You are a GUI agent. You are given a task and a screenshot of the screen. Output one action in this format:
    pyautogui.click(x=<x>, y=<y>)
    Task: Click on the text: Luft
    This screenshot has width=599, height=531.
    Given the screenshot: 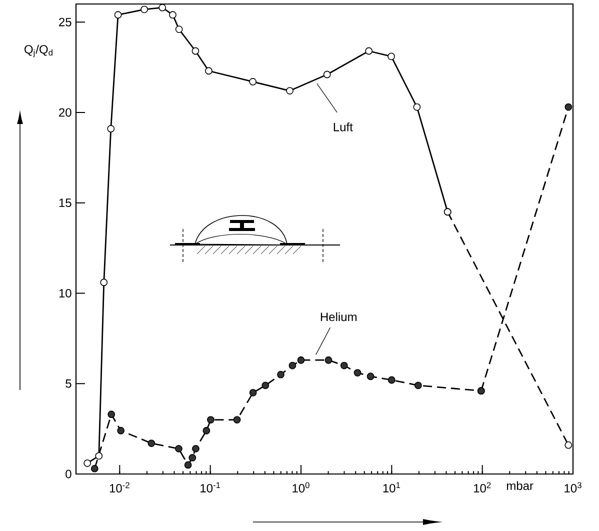 What is the action you would take?
    pyautogui.click(x=343, y=127)
    